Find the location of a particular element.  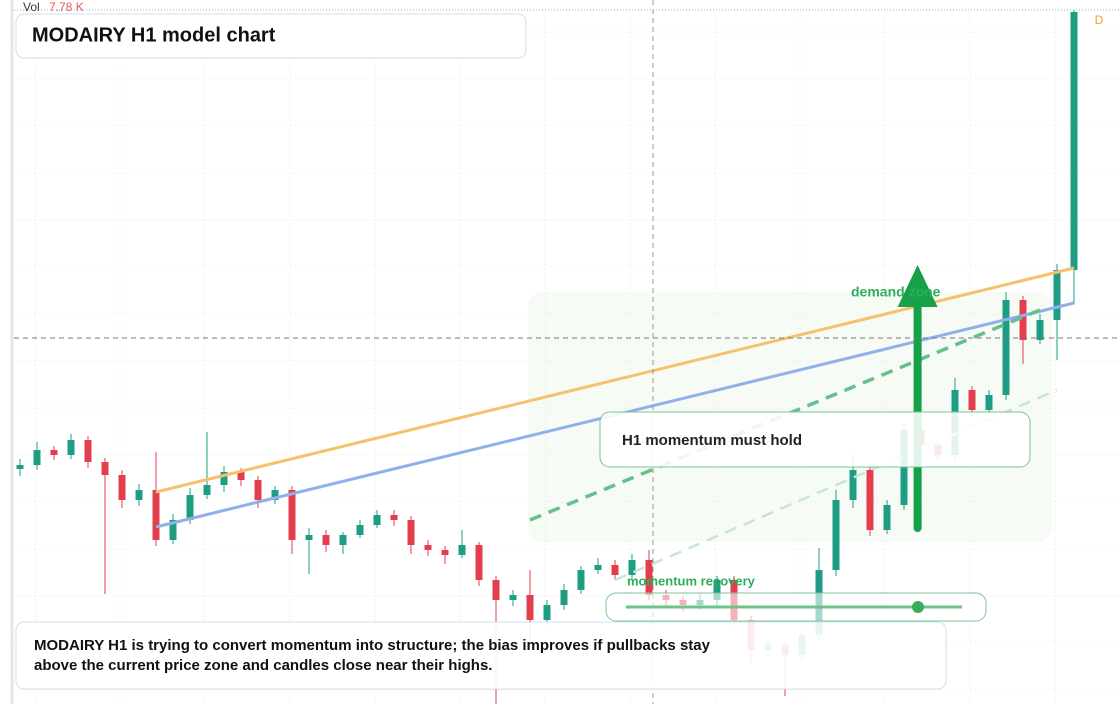

zone-label: demand zone is located at coordinates (896, 292).